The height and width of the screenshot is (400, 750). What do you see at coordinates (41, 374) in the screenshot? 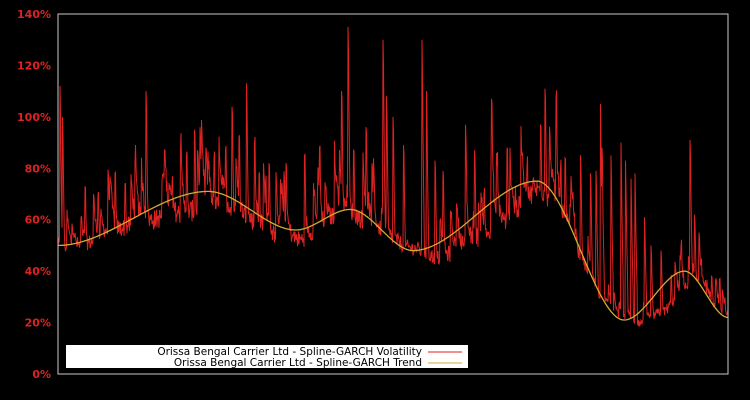
I see `y-tick-label: 0%` at bounding box center [41, 374].